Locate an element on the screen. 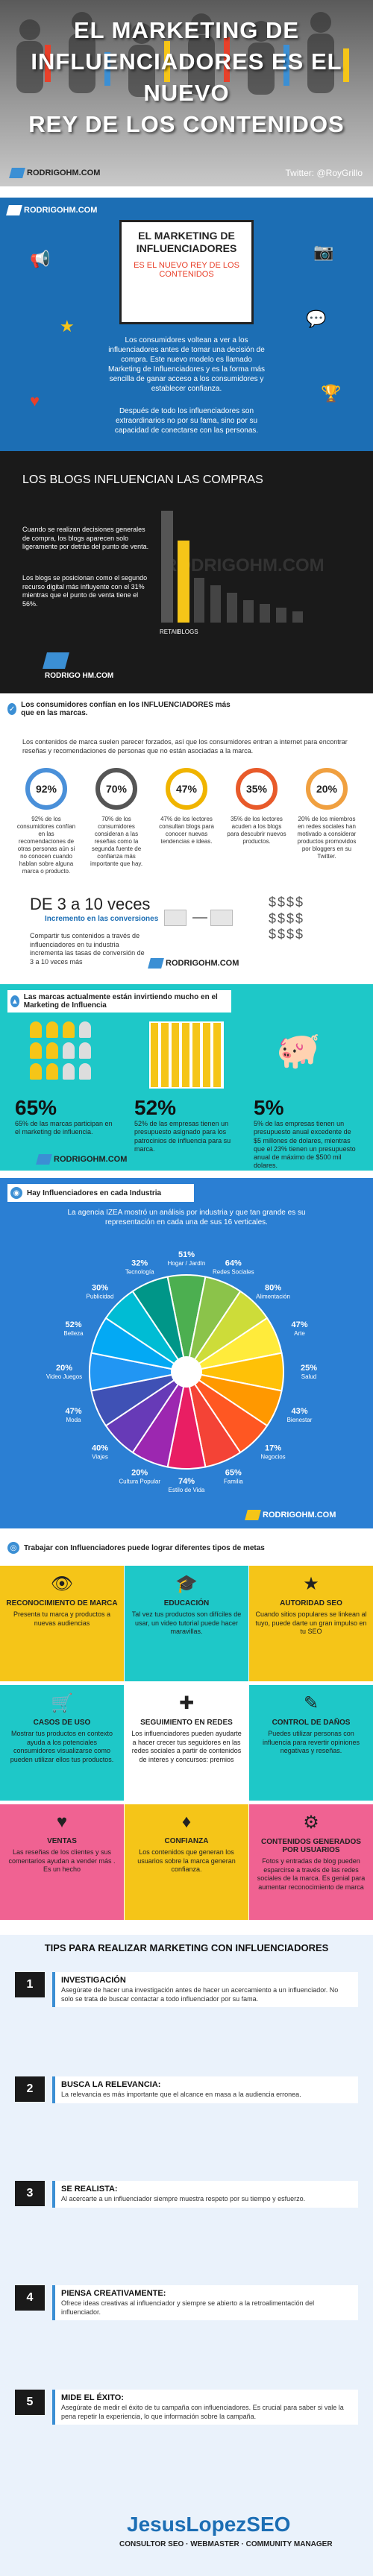 Image resolution: width=373 pixels, height=2576 pixels. invest-stat-percent: 65% is located at coordinates (36, 1107).